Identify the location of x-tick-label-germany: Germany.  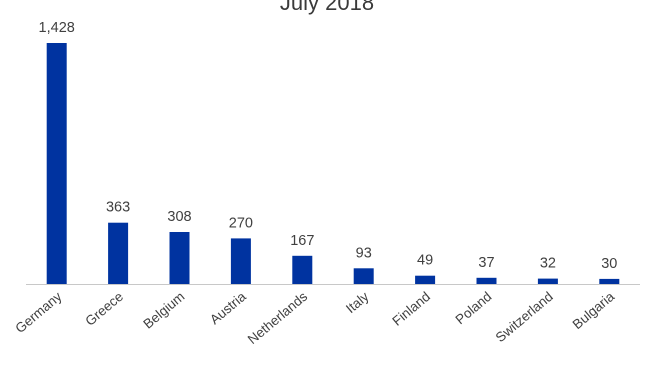
(38, 312).